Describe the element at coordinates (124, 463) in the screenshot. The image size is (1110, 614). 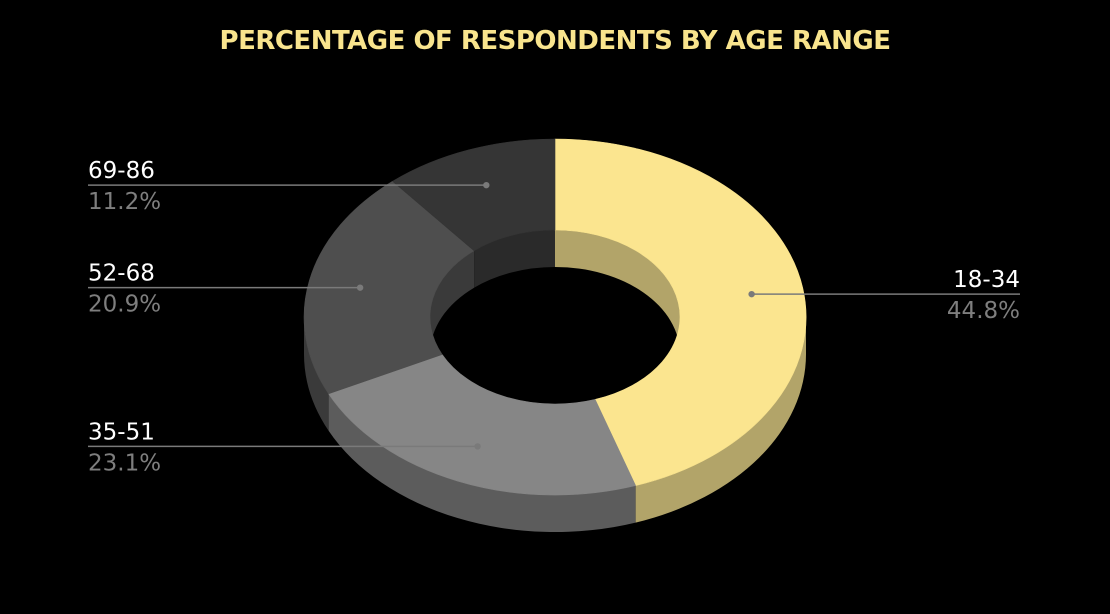
I see `slice-label-value: 23.1%` at that location.